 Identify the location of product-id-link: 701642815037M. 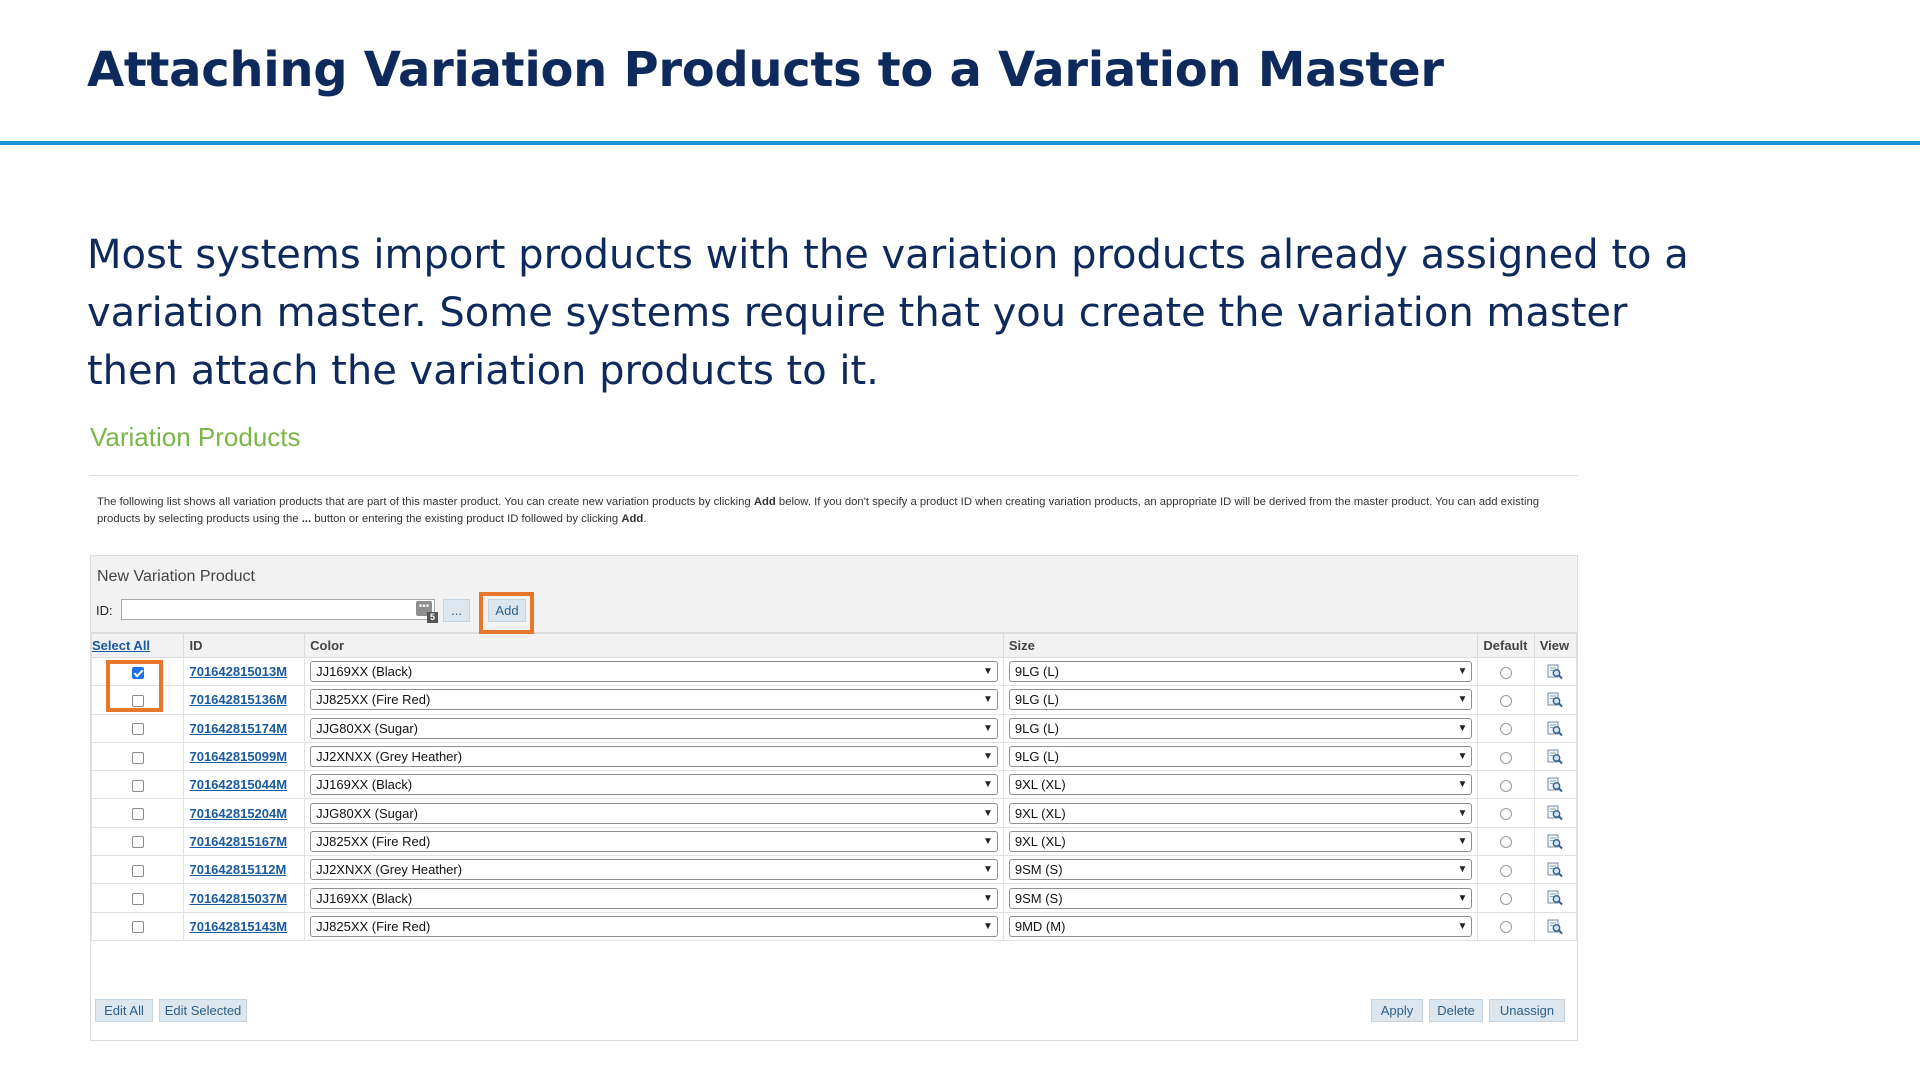
(238, 898).